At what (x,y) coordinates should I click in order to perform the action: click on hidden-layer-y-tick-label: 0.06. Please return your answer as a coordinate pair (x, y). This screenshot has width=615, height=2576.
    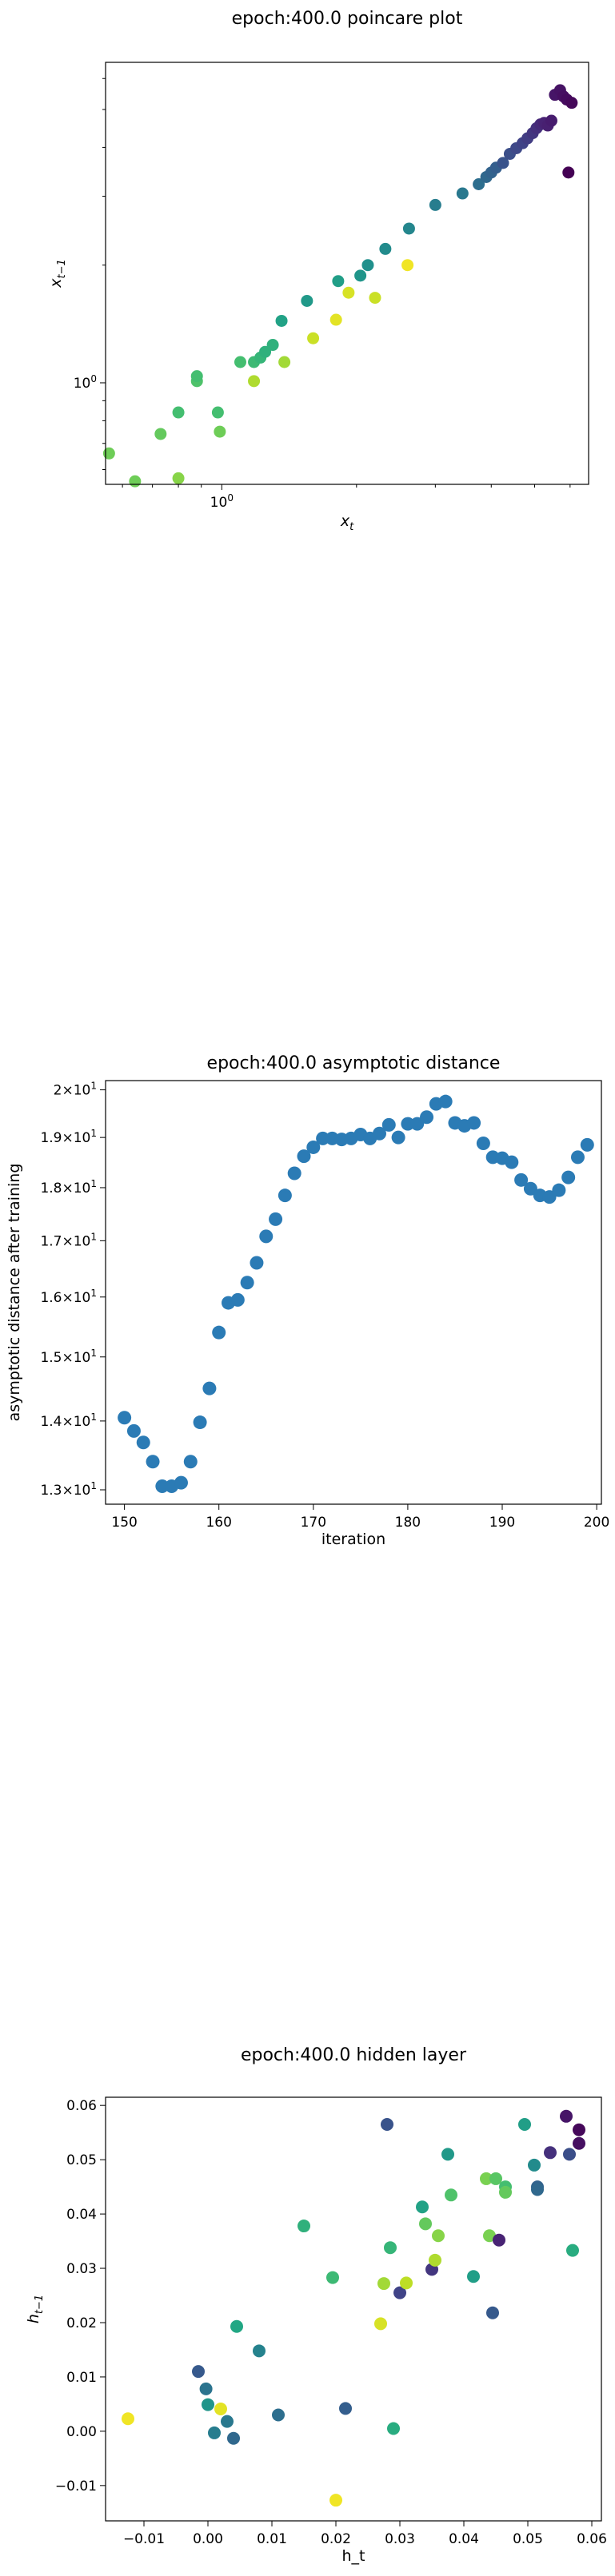
    Looking at the image, I should click on (81, 2106).